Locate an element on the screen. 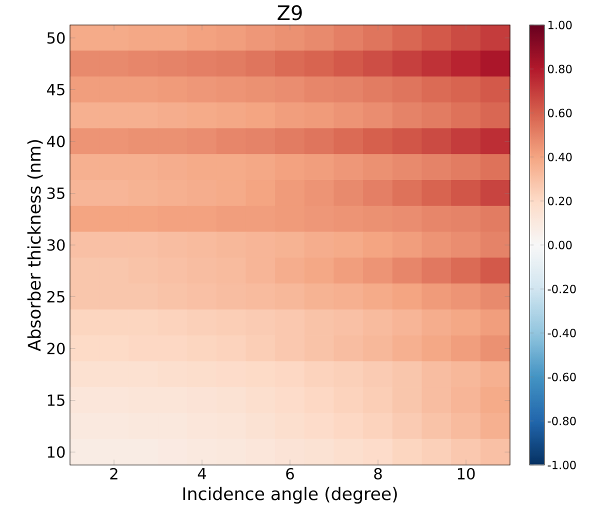  y-tick-label: 50 is located at coordinates (56, 38).